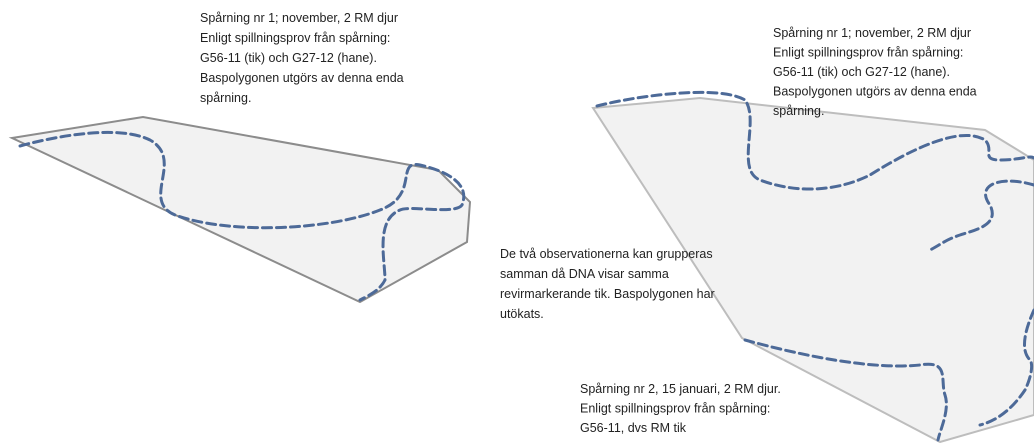  What do you see at coordinates (607, 294) in the screenshot?
I see `note-line: revirmarkerande tik. Baspolygonen har` at bounding box center [607, 294].